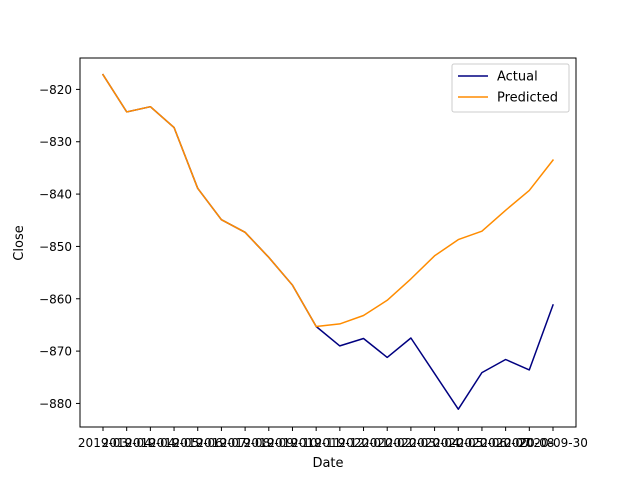 The width and height of the screenshot is (640, 480). What do you see at coordinates (221, 443) in the screenshot?
I see `x-tick-label: 2019-07` at bounding box center [221, 443].